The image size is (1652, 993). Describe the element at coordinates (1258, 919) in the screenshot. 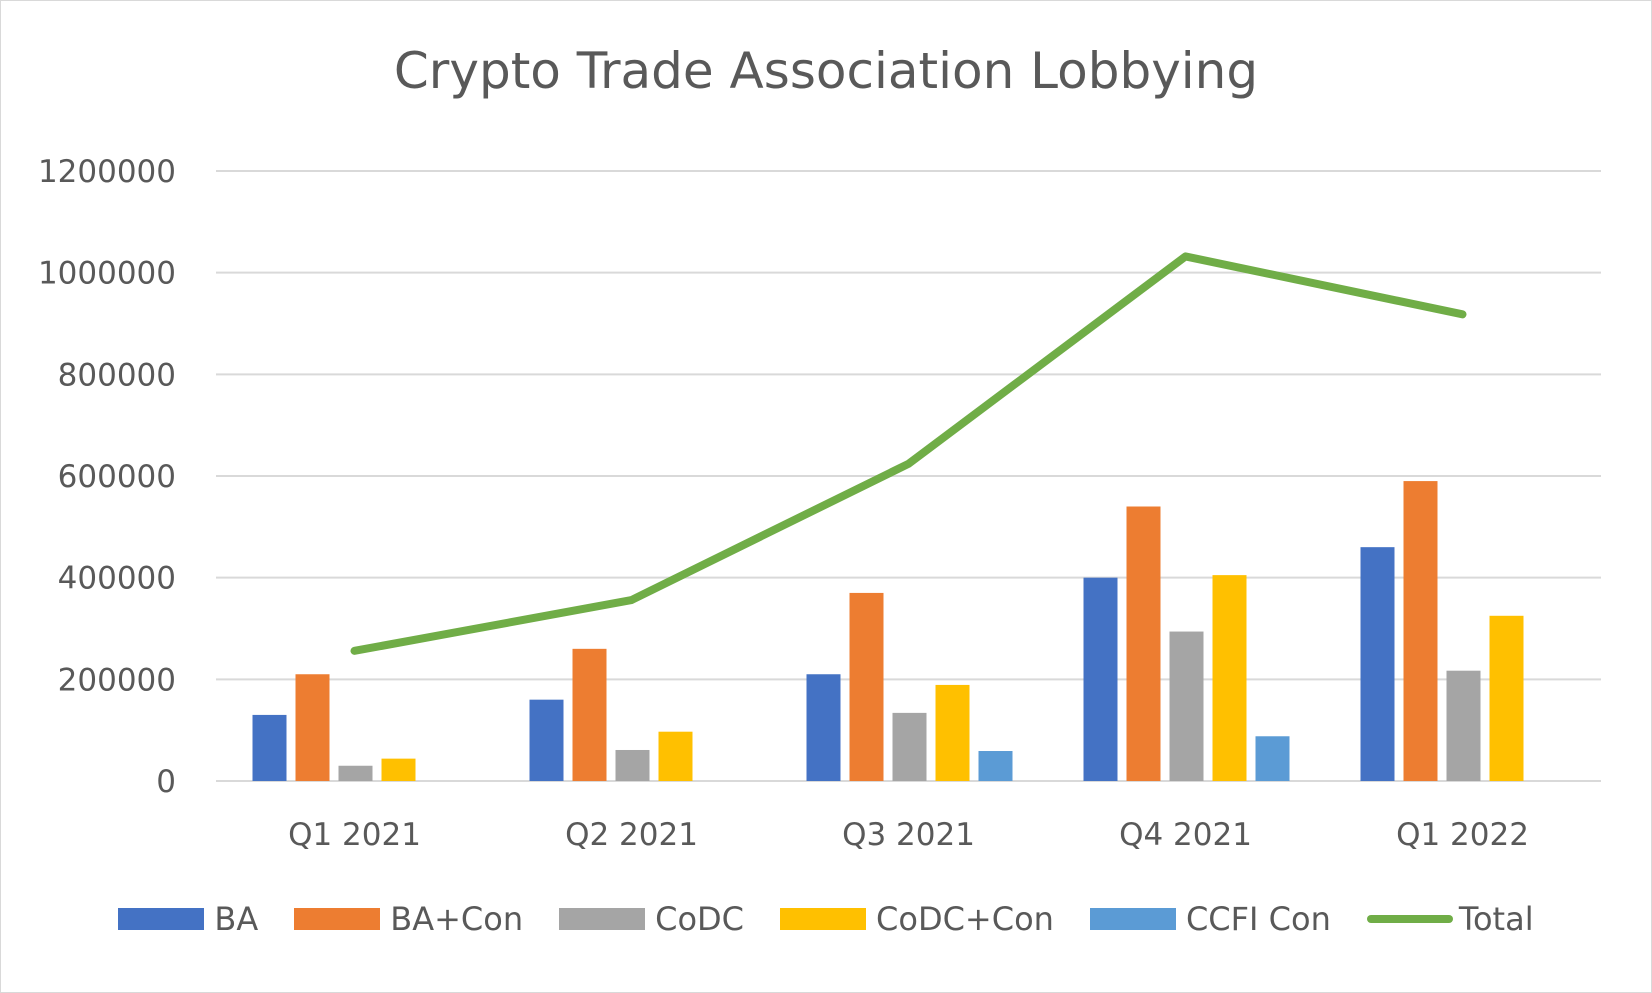

I see `legend-label: CCFI Con` at that location.